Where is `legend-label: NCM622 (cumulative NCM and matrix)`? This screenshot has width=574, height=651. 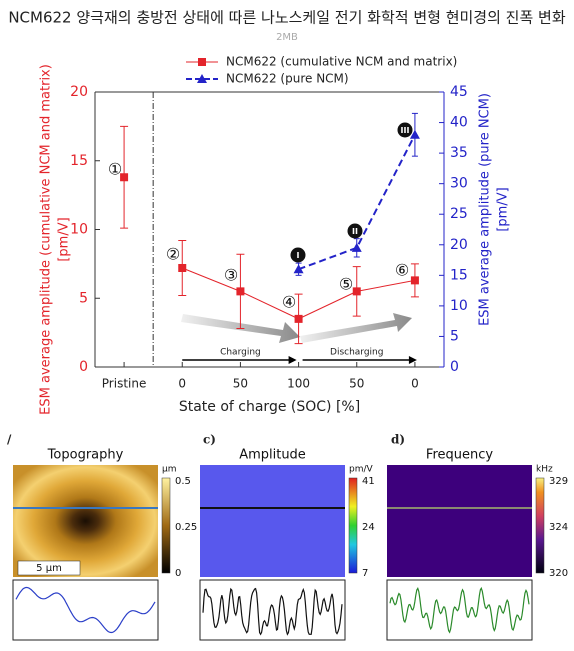 legend-label: NCM622 (cumulative NCM and matrix) is located at coordinates (341, 62).